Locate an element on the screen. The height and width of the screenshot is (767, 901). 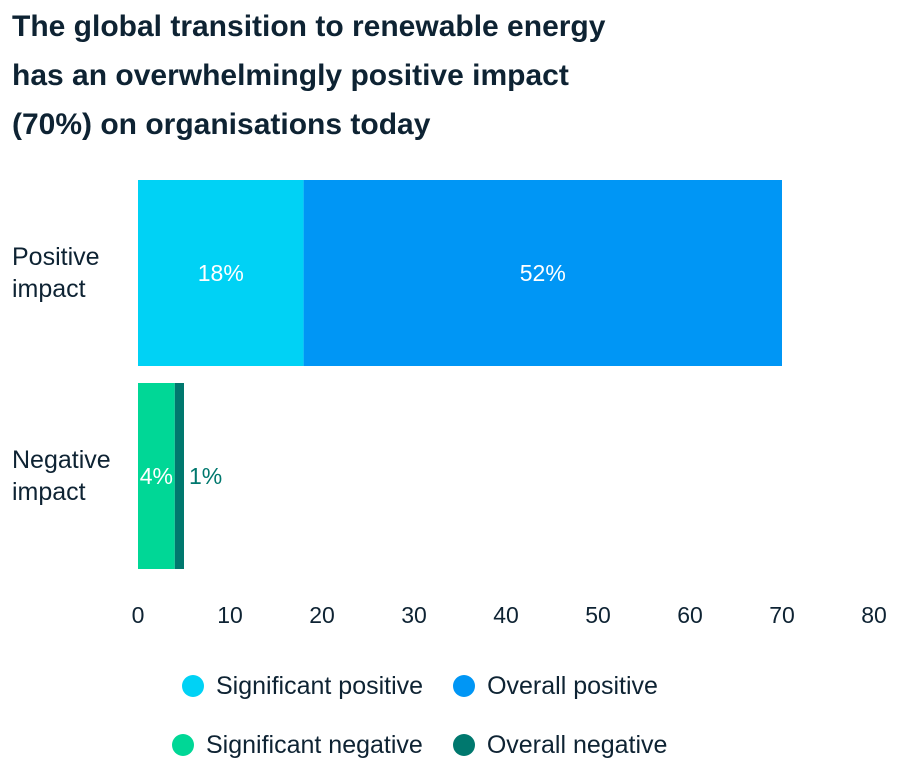
legend-row: Significant positive Overall positive is located at coordinates (420, 686).